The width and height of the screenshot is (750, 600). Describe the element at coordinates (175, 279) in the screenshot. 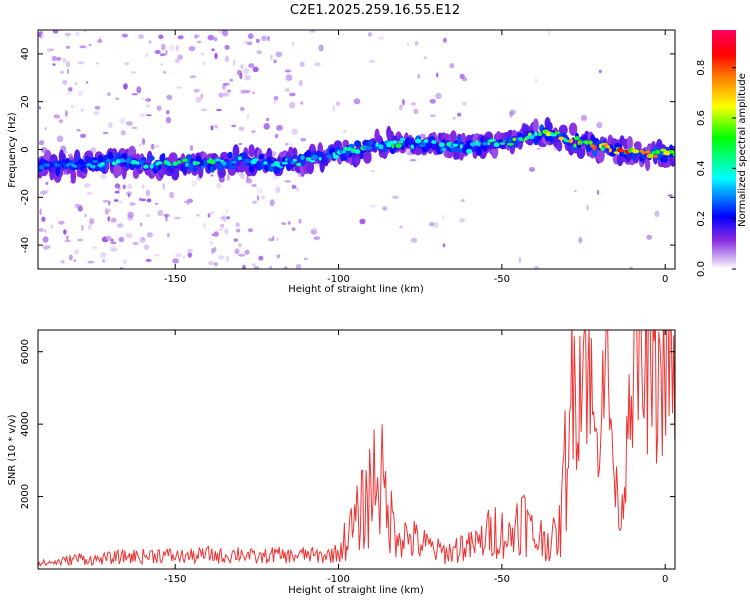

I see `x-tick-label: -150` at that location.